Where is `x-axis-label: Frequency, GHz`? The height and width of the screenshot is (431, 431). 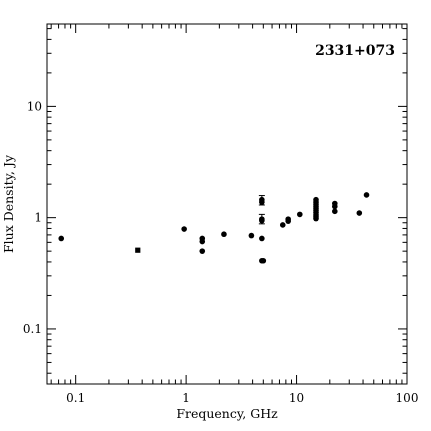
x-axis-label: Frequency, GHz is located at coordinates (227, 413).